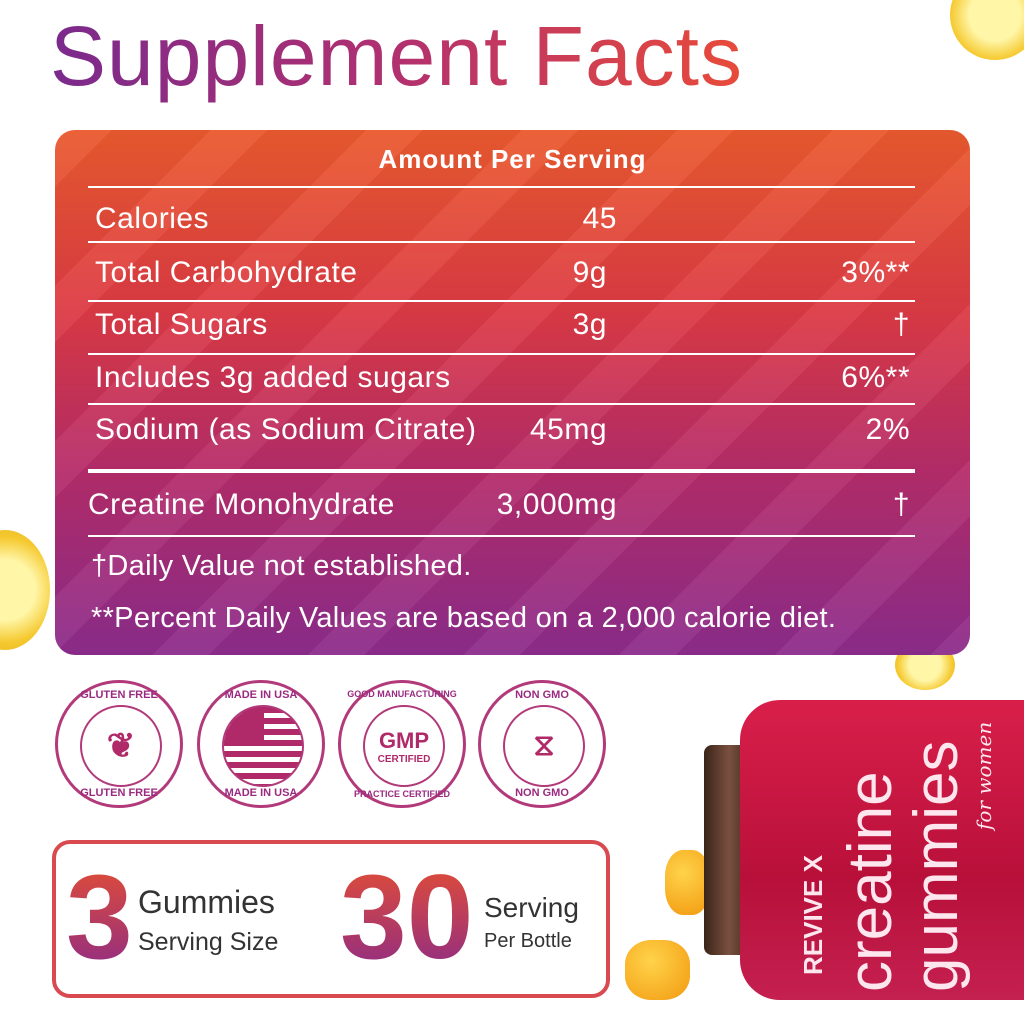  Describe the element at coordinates (407, 917) in the screenshot. I see `servings-count: 30` at that location.